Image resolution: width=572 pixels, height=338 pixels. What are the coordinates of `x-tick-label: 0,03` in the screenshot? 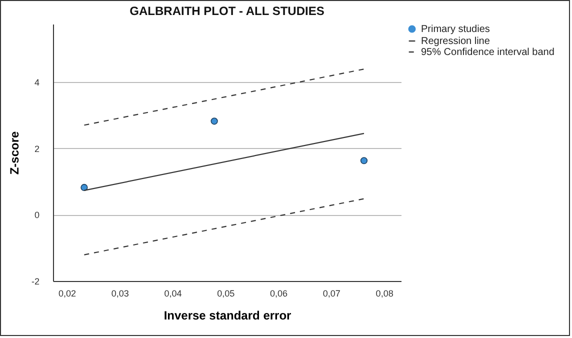 It's located at (120, 293).